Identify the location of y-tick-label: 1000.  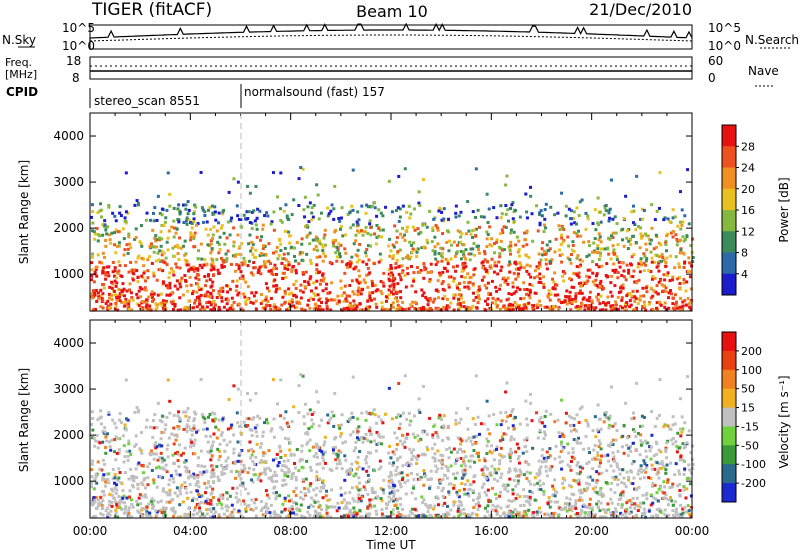
(68, 274).